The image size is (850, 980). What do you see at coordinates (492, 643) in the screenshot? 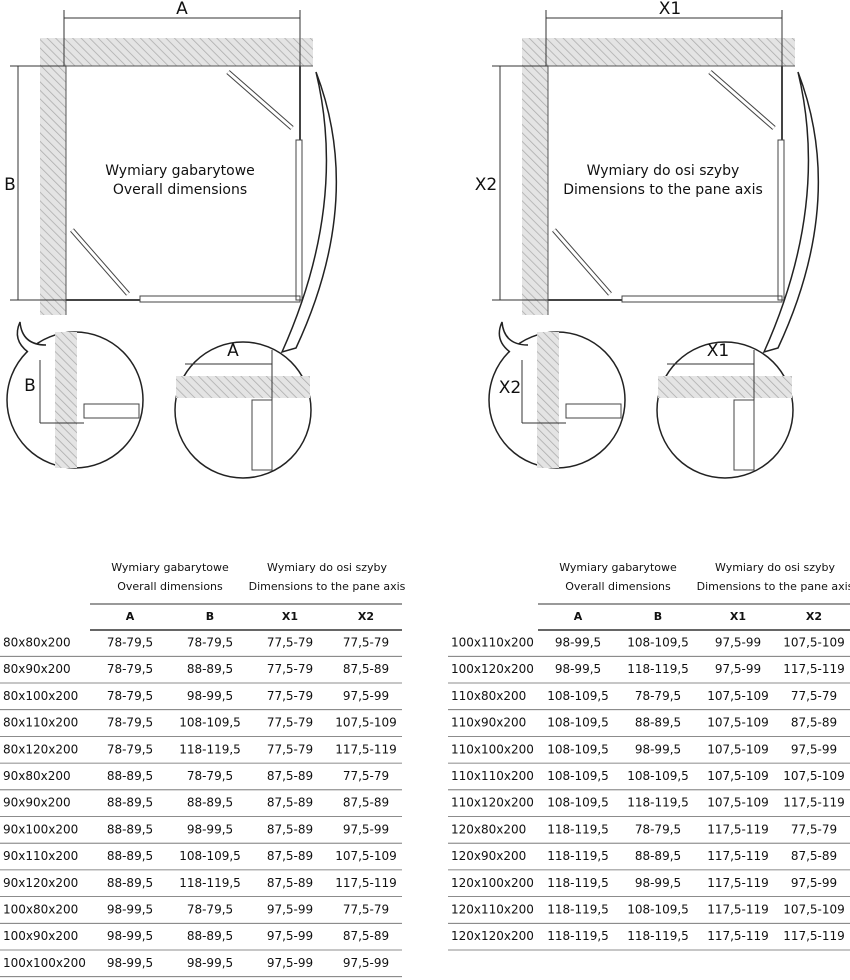
I see `row-label: 100x110x200` at bounding box center [492, 643].